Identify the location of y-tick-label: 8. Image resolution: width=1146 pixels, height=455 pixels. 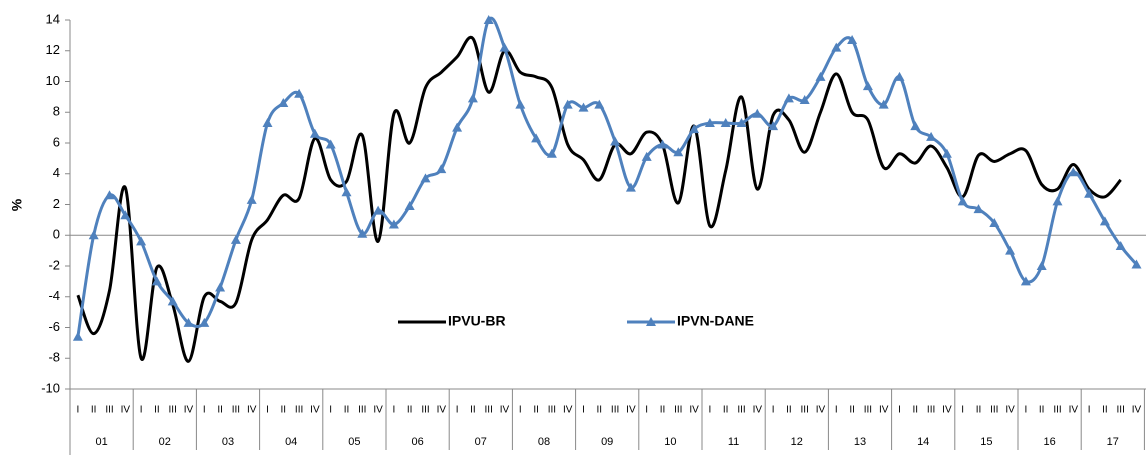
(56, 111).